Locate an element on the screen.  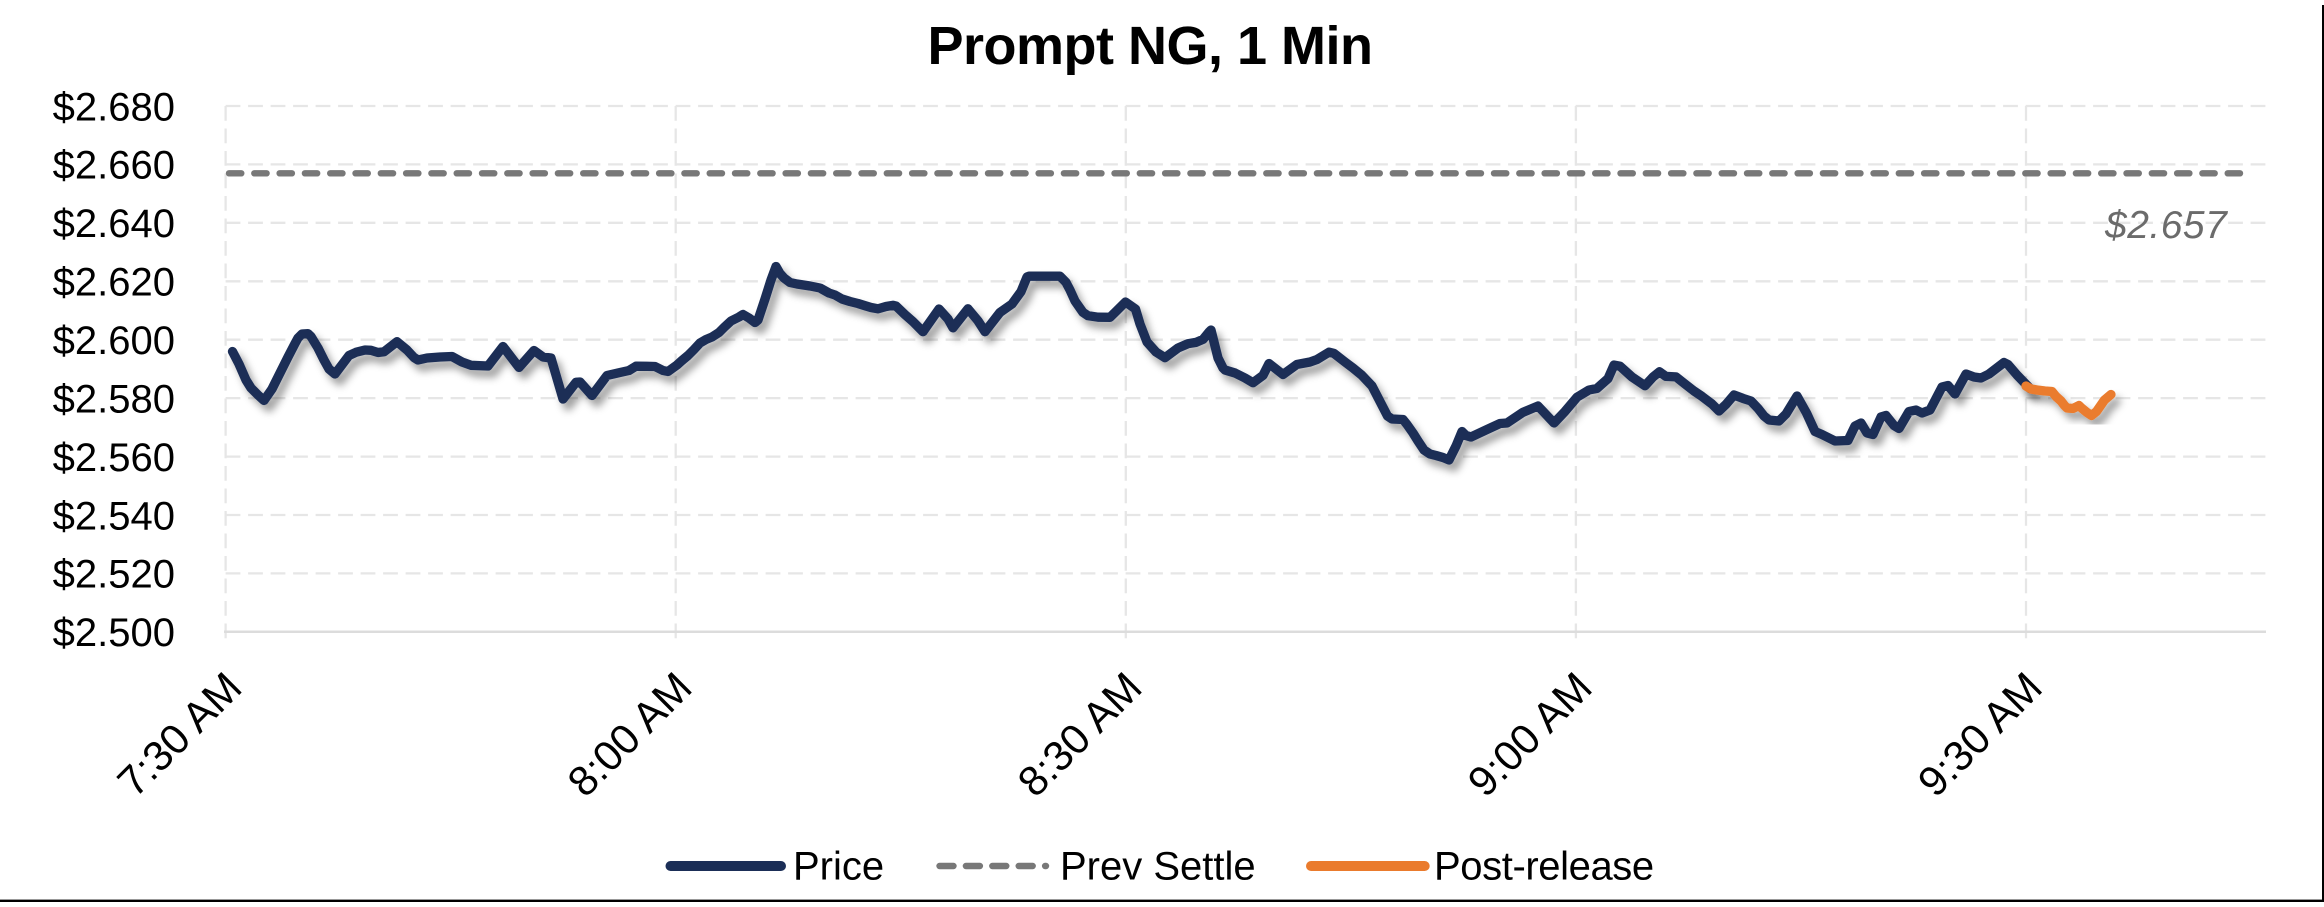
svg-text: 9:30 AM is located at coordinates (1980, 734).